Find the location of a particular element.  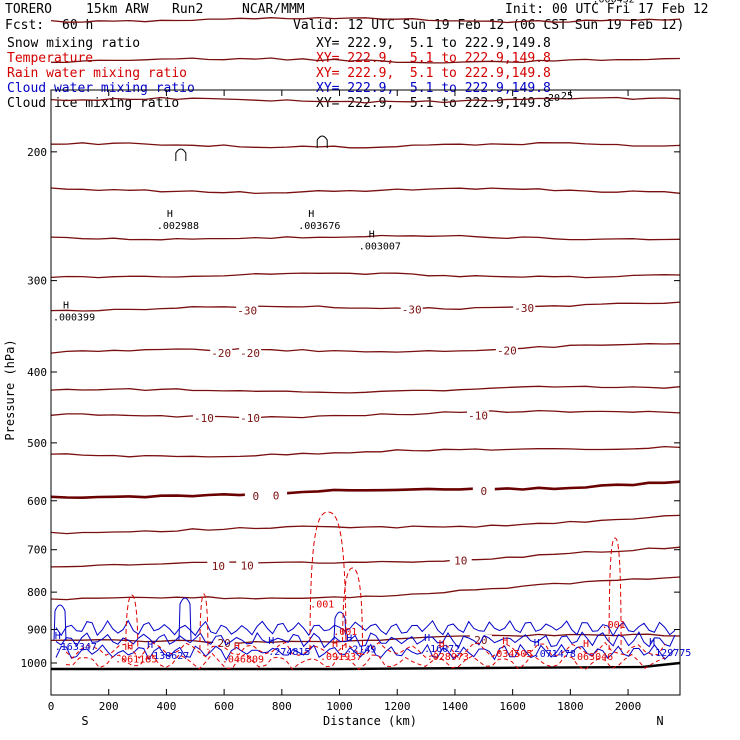

legend-cloud-ice: Cloud ice mixing ratio is located at coordinates (93, 103).